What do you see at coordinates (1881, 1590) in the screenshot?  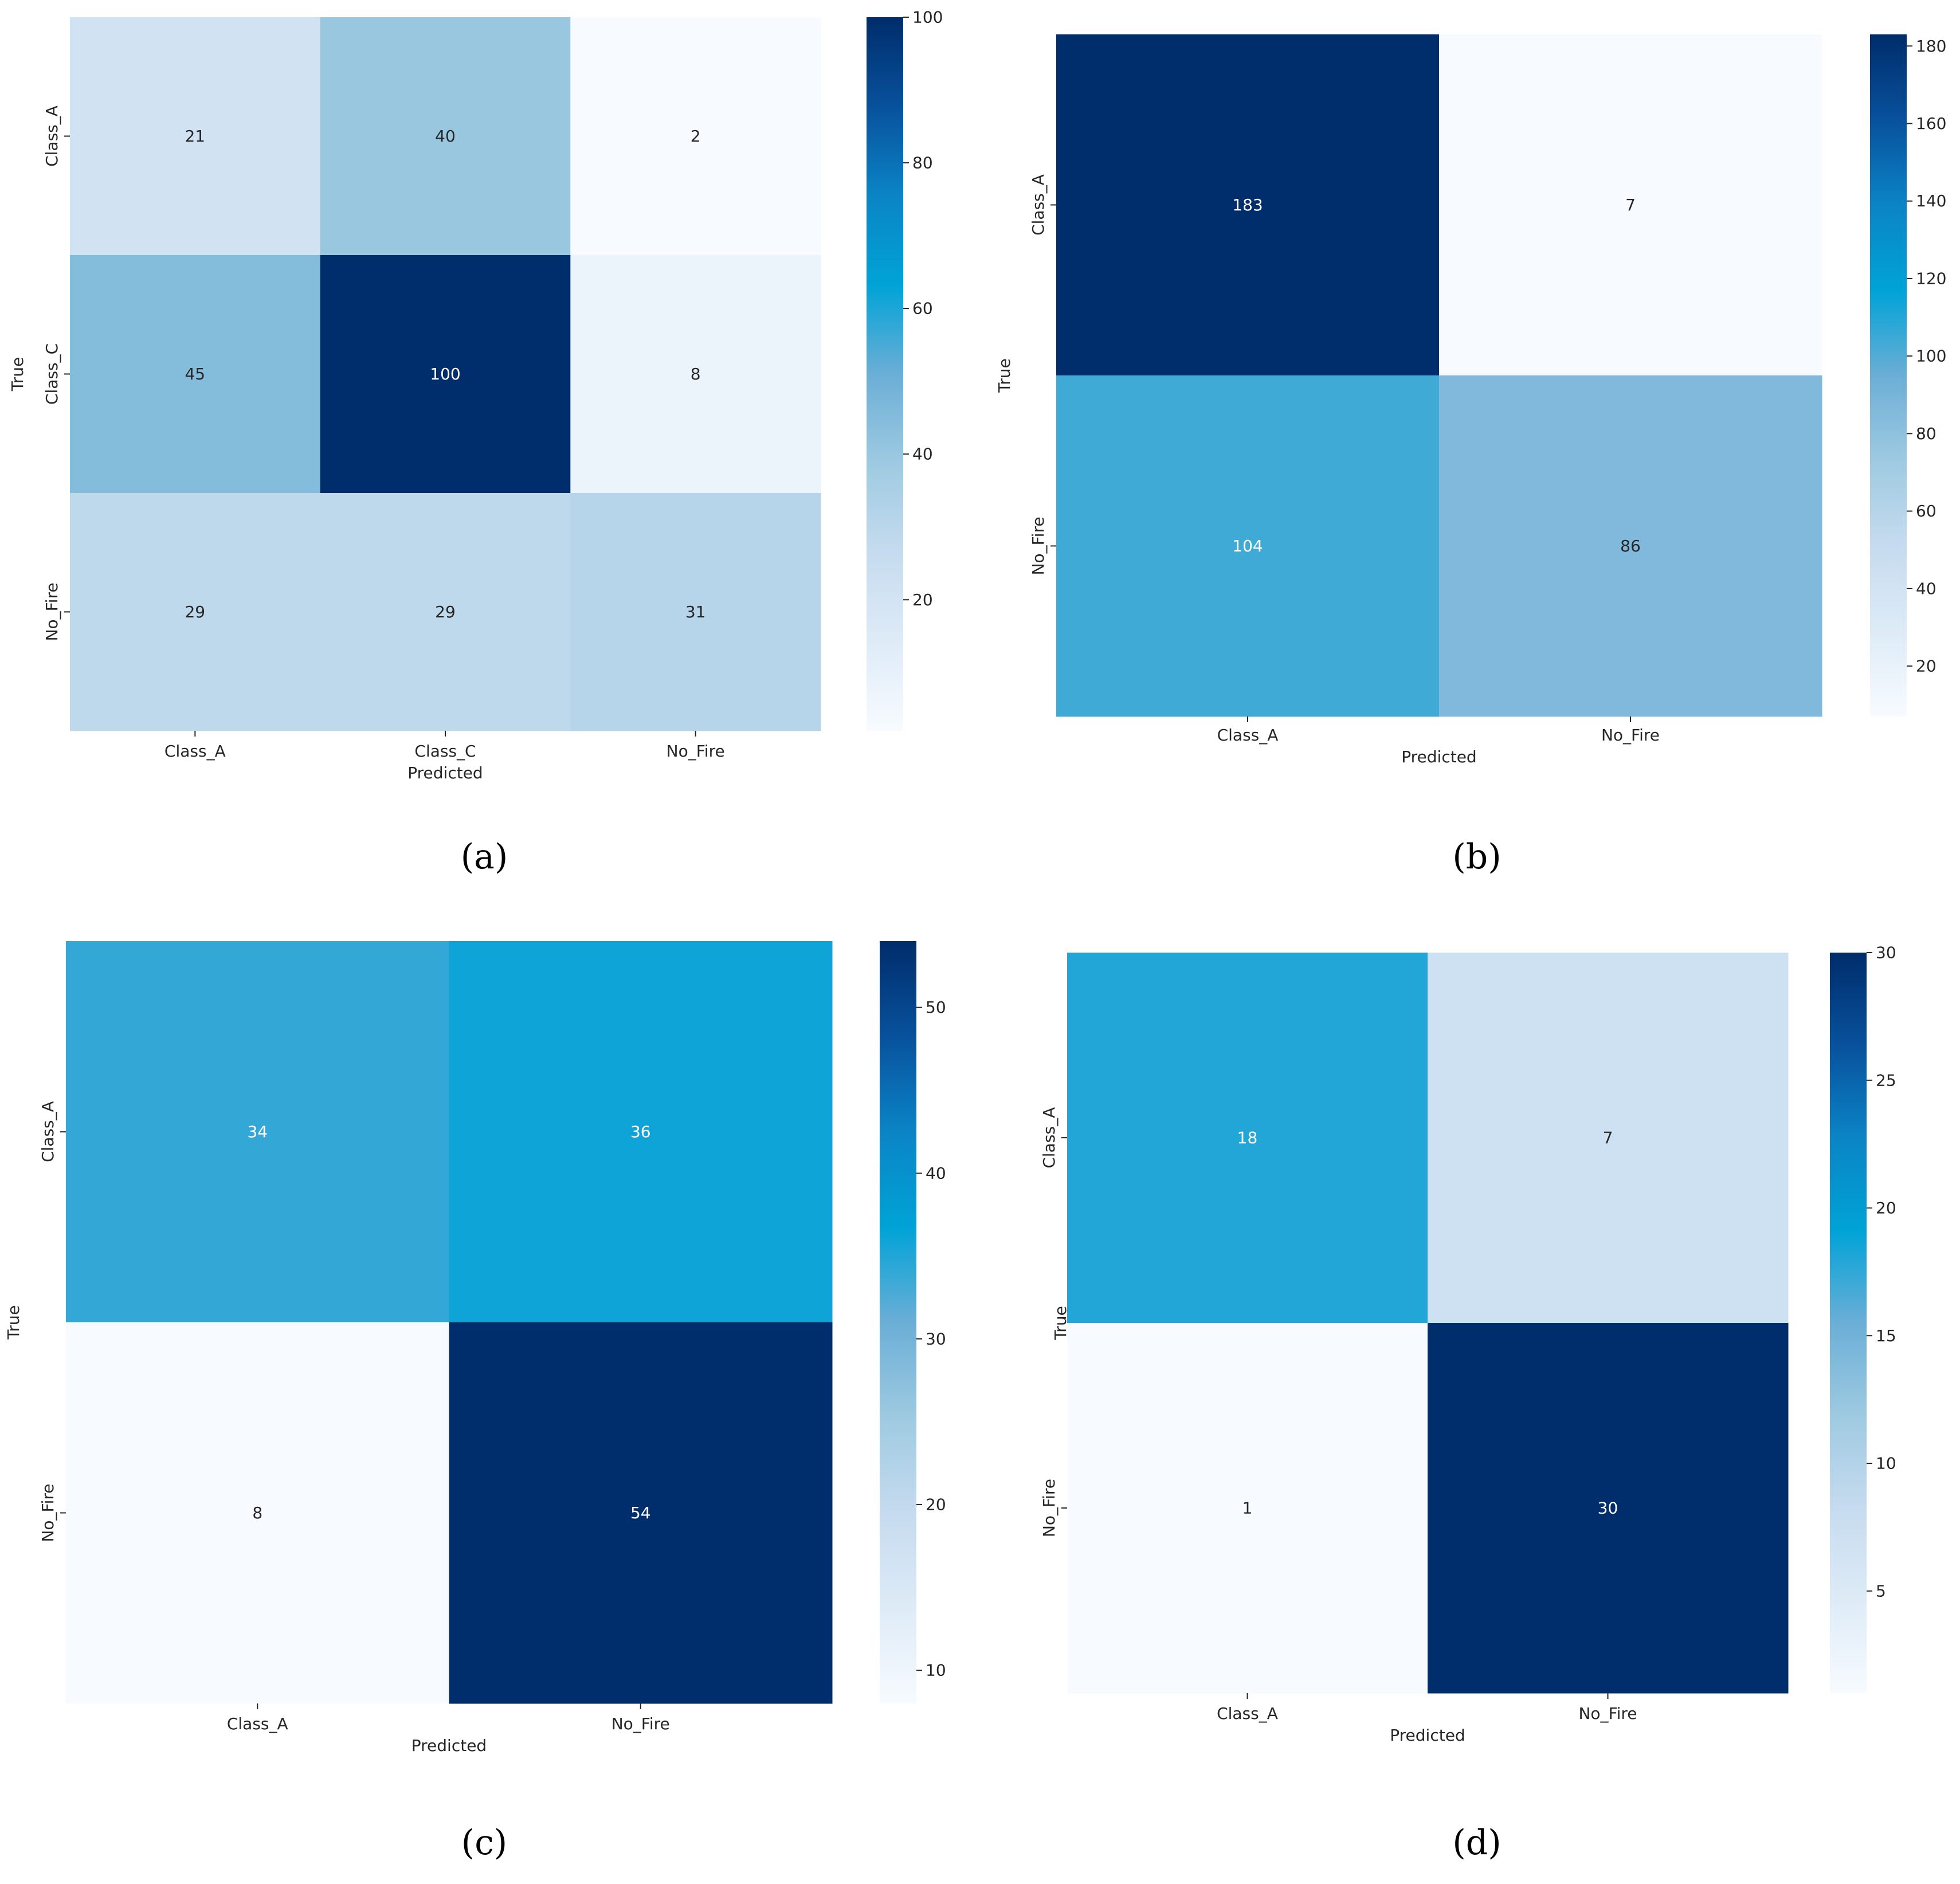 I see `colorbar-tick-label: 5` at bounding box center [1881, 1590].